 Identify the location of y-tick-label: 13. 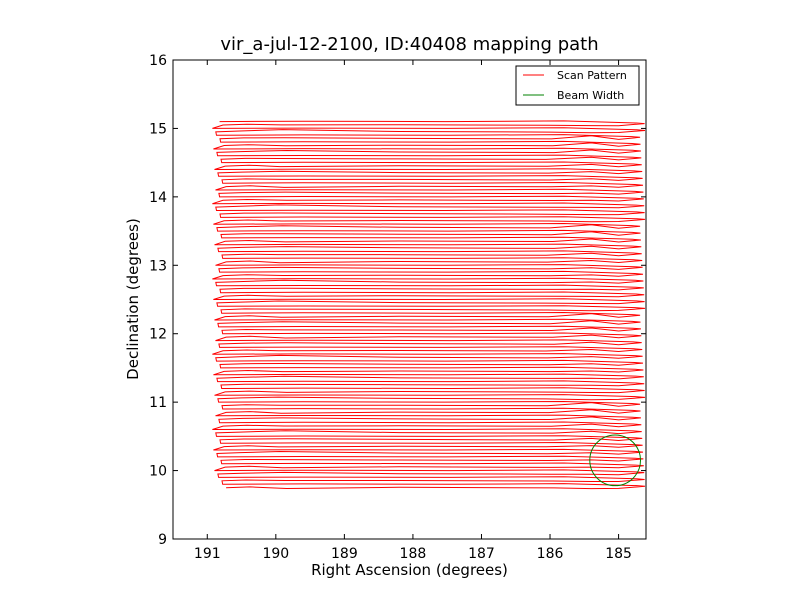
(158, 266).